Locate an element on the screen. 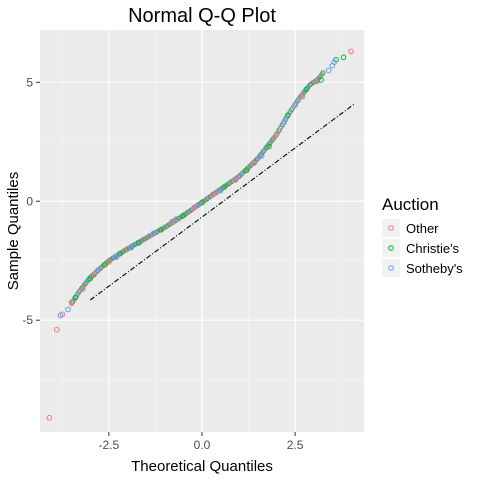 This screenshot has height=480, width=480. legend-label: Christie's is located at coordinates (433, 248).